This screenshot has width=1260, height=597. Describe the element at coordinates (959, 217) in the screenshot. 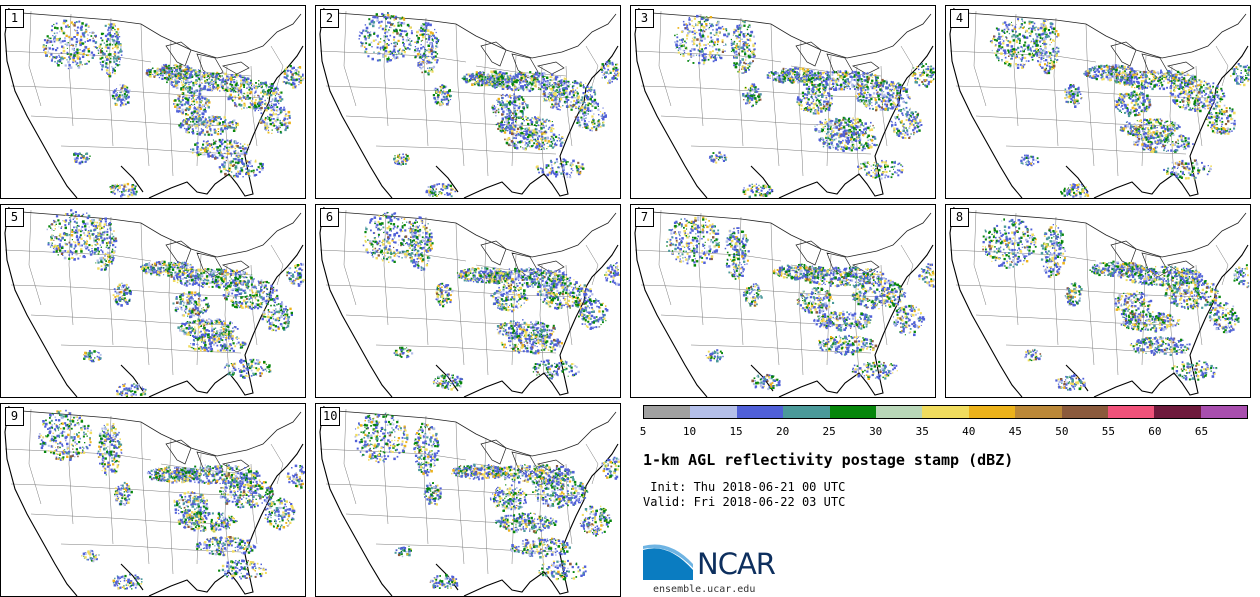

I see `member-number-label: 8` at that location.